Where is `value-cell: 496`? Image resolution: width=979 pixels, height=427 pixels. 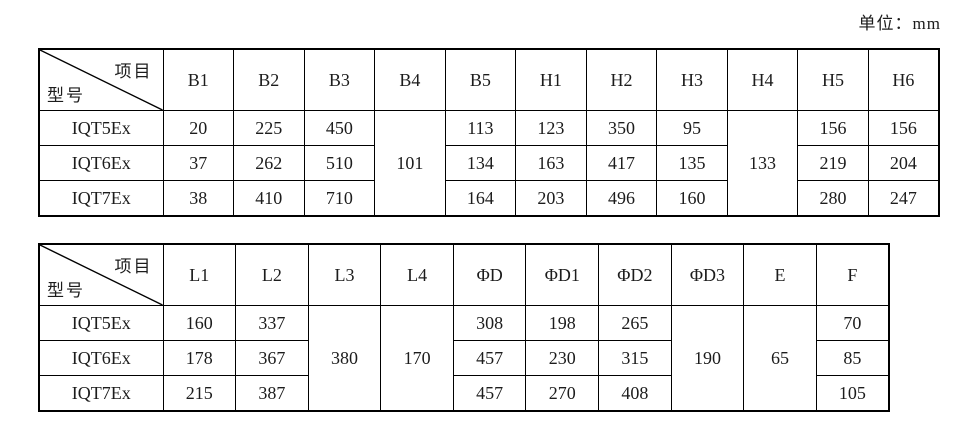 value-cell: 496 is located at coordinates (621, 198).